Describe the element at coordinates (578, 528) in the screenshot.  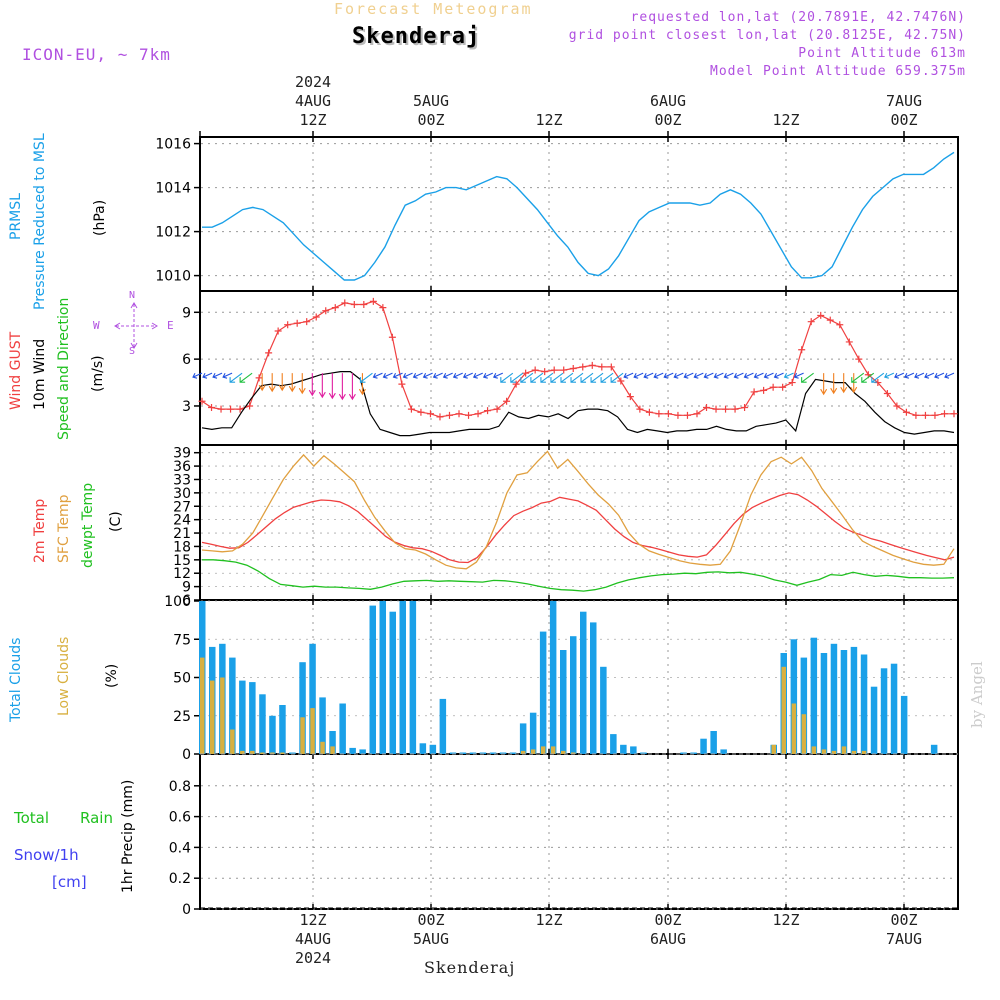
I see `temp-2m-line` at that location.